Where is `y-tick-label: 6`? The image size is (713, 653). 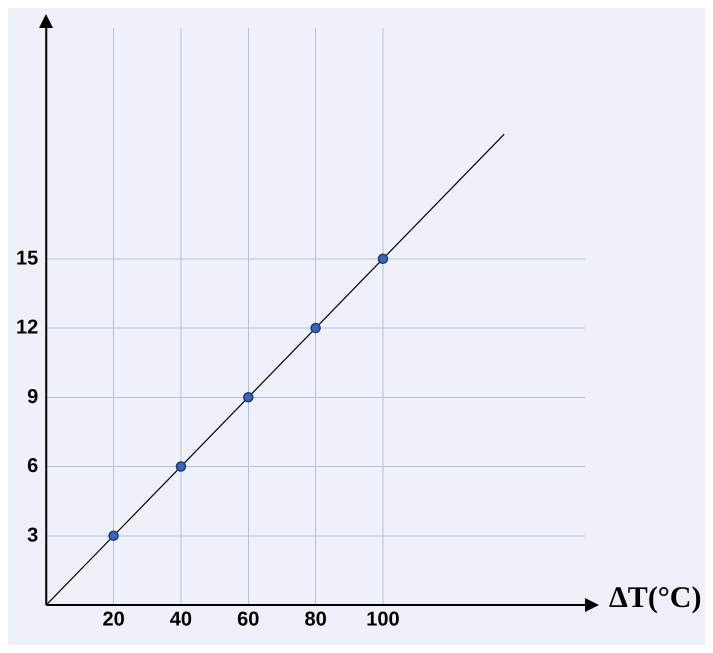
y-tick-label: 6 is located at coordinates (32, 466).